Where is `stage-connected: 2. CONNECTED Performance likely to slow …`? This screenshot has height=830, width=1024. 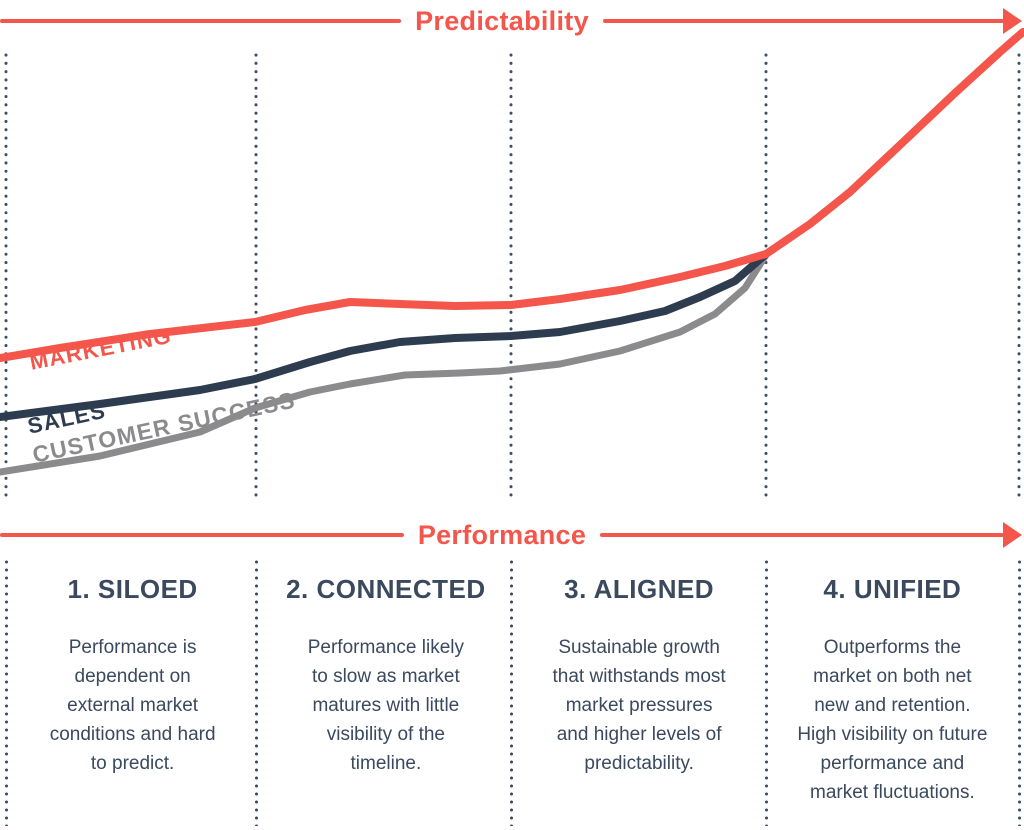 stage-connected: 2. CONNECTED Performance likely to slow … is located at coordinates (385, 694).